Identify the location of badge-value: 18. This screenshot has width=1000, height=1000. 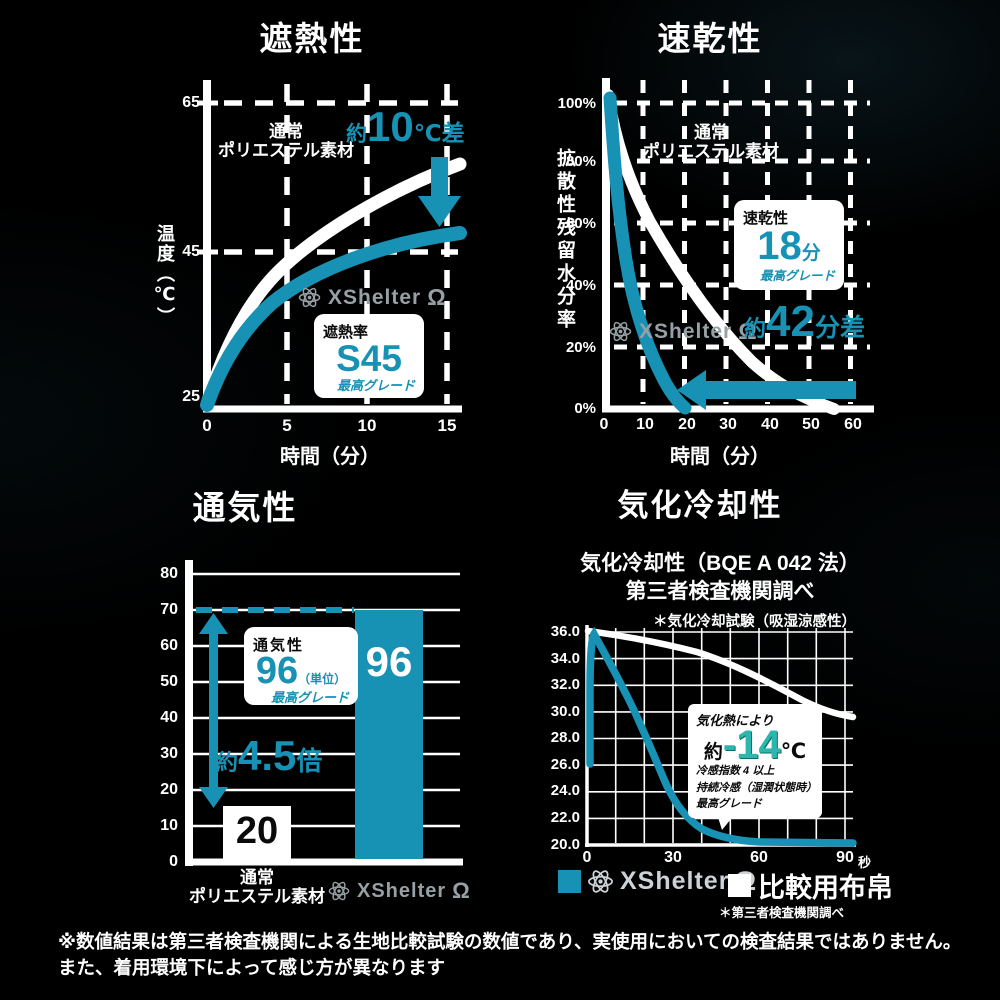
(779, 246).